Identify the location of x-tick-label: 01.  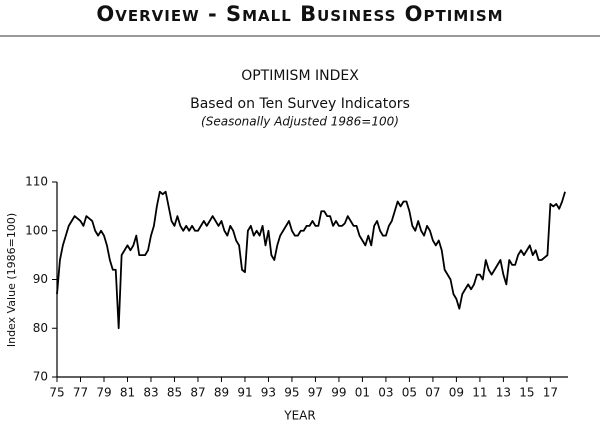
(362, 393).